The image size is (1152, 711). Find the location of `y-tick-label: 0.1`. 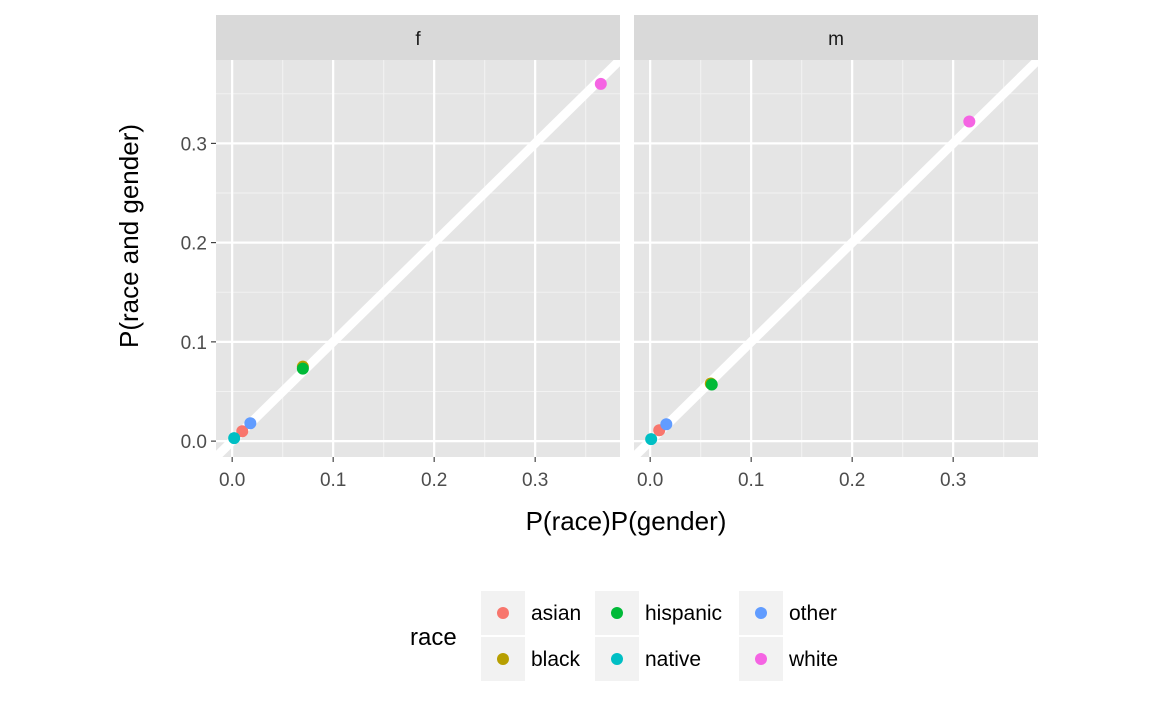

y-tick-label: 0.1 is located at coordinates (194, 343).